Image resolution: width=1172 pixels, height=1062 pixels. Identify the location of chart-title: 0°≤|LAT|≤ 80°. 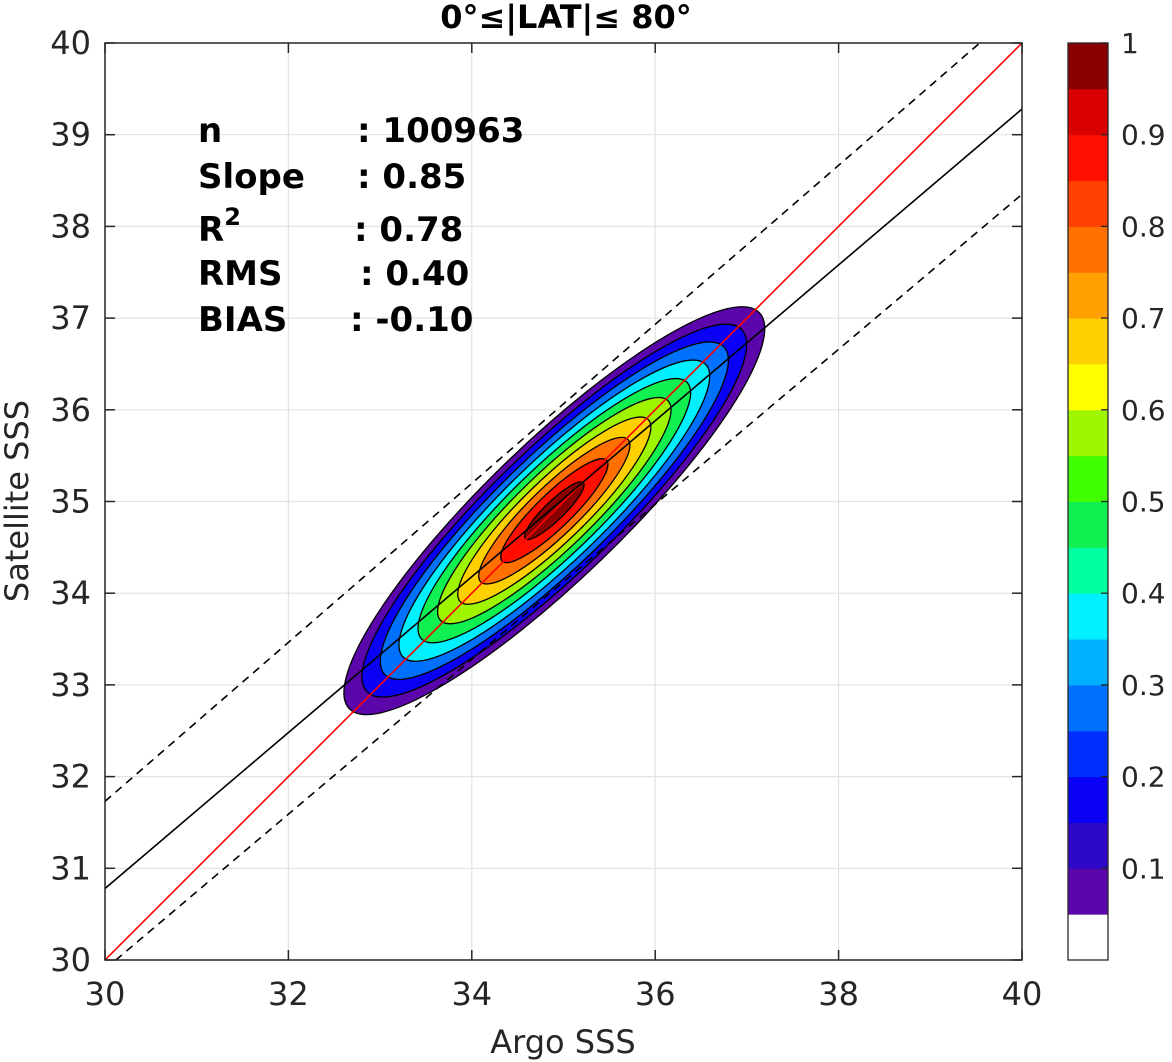
(565, 18).